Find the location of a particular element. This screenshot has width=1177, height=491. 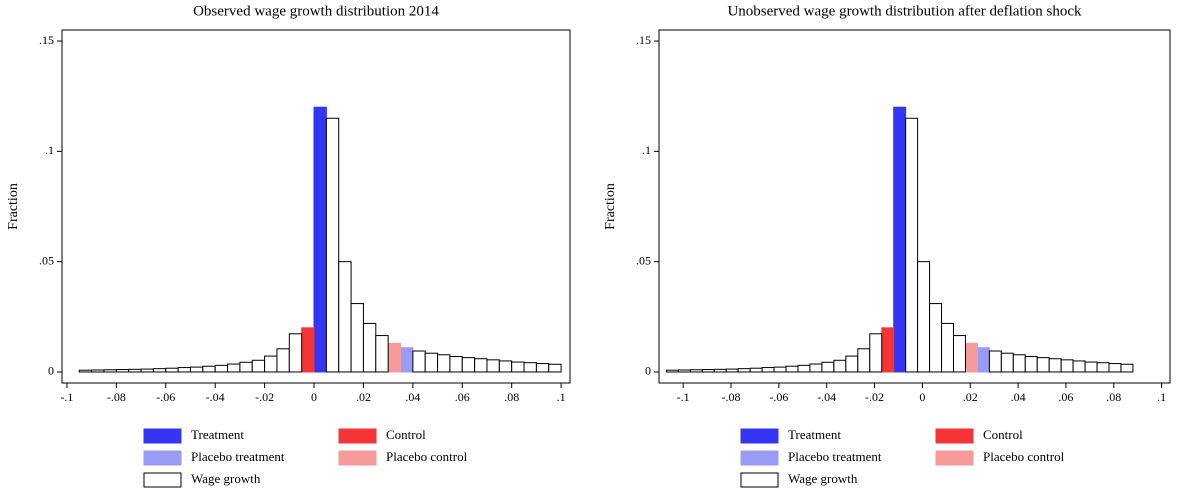

x-tick-label: .04 is located at coordinates (1018, 397).